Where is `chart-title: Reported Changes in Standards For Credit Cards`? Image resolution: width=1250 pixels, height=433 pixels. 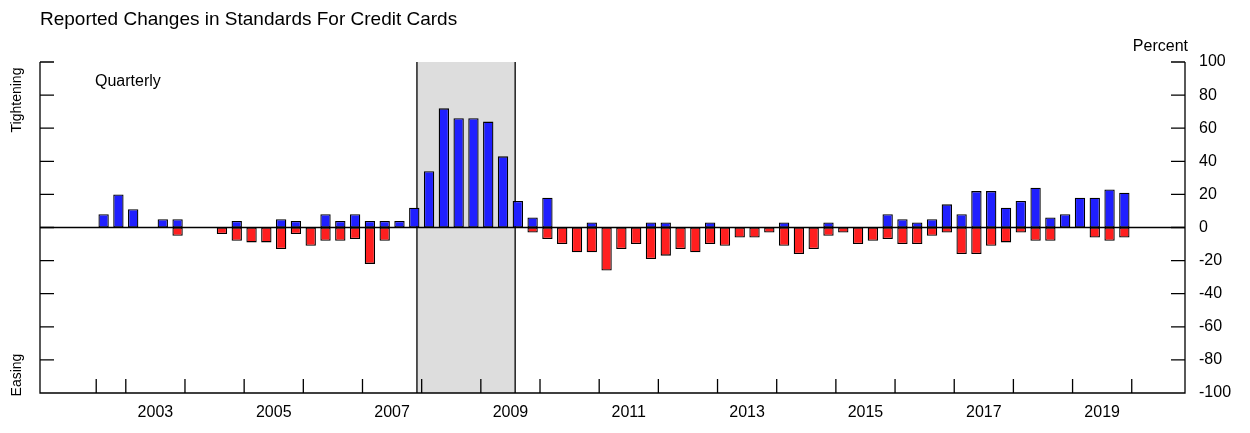 chart-title: Reported Changes in Standards For Credit Cards is located at coordinates (249, 19).